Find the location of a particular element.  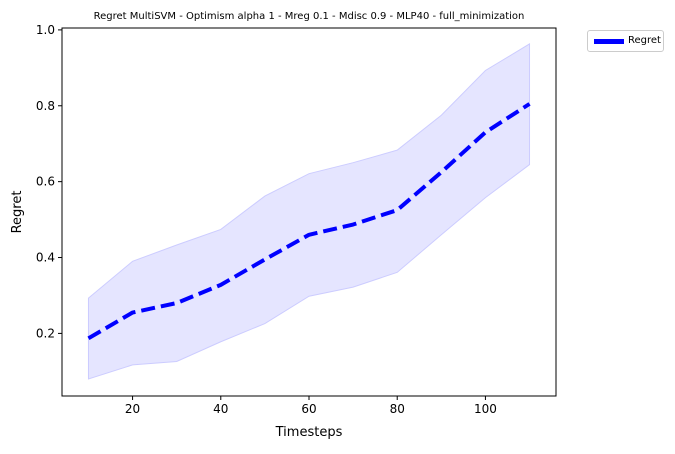

legend-swatch-regret is located at coordinates (609, 41).